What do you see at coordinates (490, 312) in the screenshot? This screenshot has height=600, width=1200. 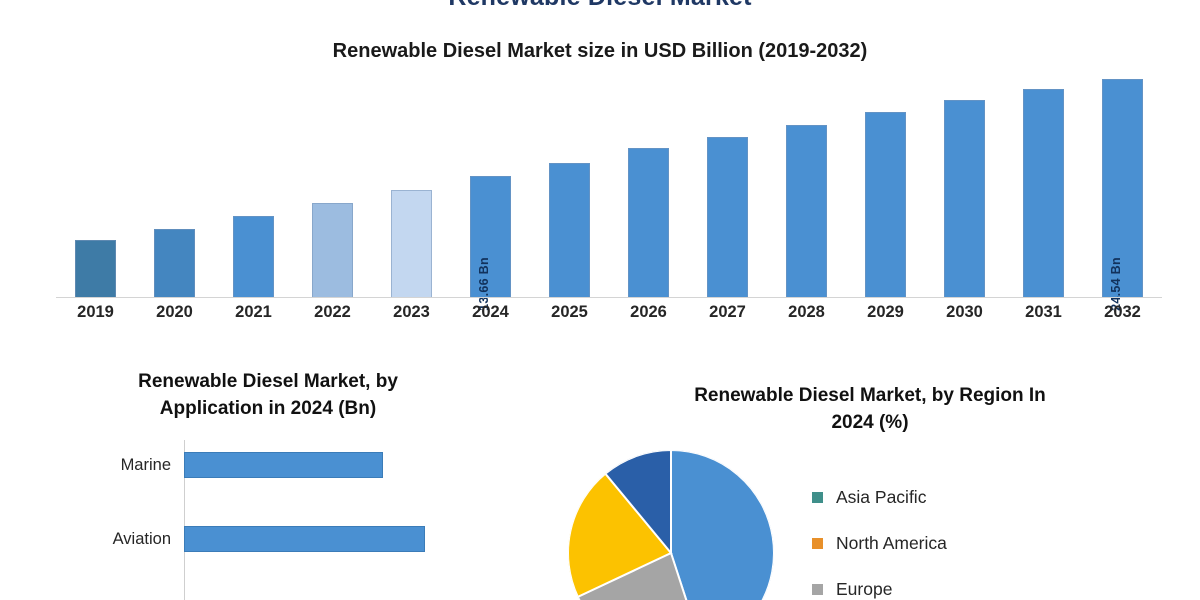 I see `year-tick-label: 2024` at bounding box center [490, 312].